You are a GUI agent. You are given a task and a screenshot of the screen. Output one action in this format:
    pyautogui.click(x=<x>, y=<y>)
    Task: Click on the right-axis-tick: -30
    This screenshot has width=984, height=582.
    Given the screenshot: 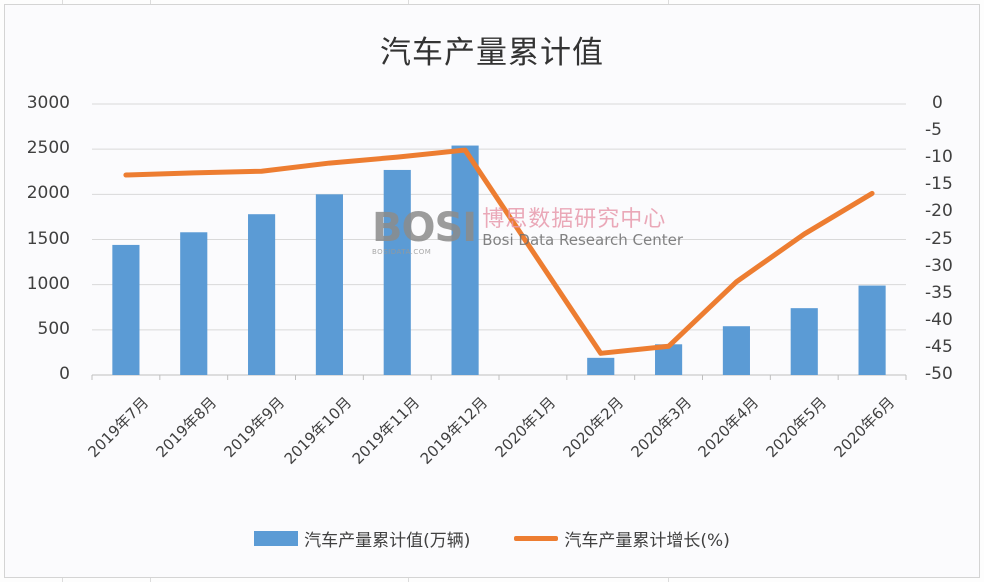 What is the action you would take?
    pyautogui.click(x=939, y=265)
    